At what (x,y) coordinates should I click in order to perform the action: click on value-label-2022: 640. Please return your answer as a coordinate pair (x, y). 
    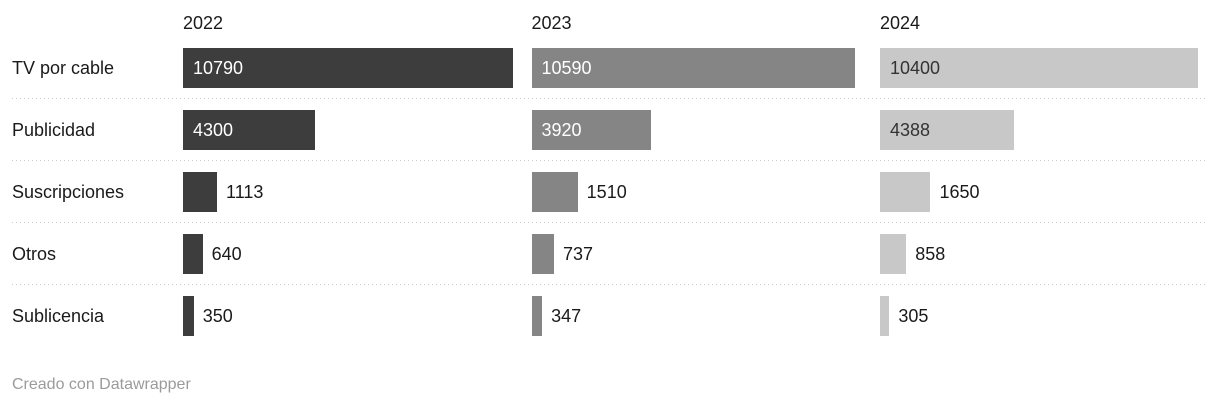
    Looking at the image, I should click on (226, 254).